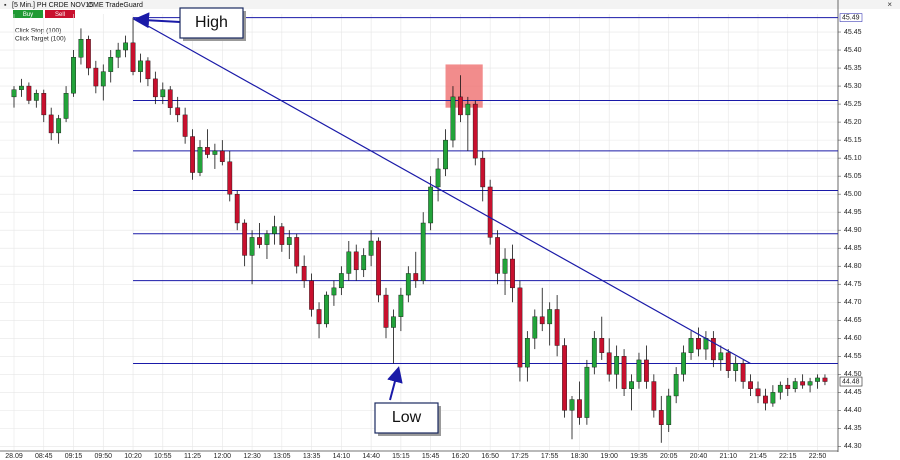 The height and width of the screenshot is (460, 900). I want to click on x-tick-label: 17:25, so click(520, 456).